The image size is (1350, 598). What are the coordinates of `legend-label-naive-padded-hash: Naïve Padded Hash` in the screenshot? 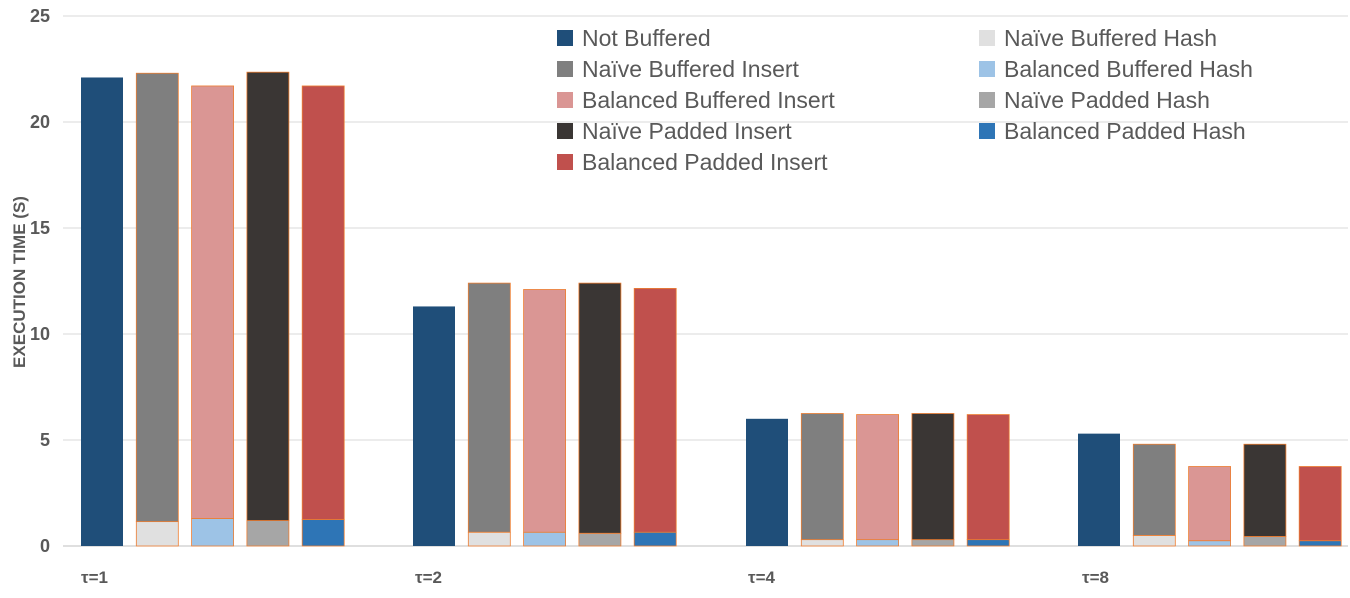 It's located at (1107, 100).